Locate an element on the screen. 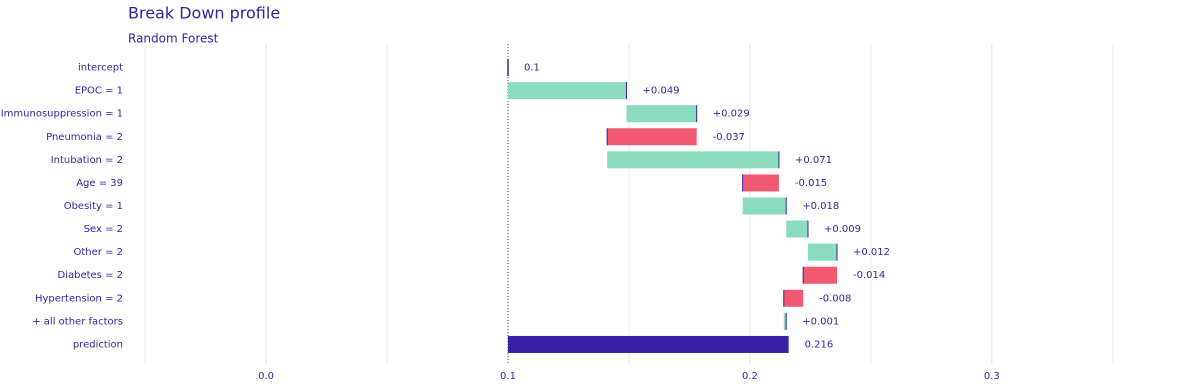 The width and height of the screenshot is (1192, 390). category-label: intercept is located at coordinates (100, 68).